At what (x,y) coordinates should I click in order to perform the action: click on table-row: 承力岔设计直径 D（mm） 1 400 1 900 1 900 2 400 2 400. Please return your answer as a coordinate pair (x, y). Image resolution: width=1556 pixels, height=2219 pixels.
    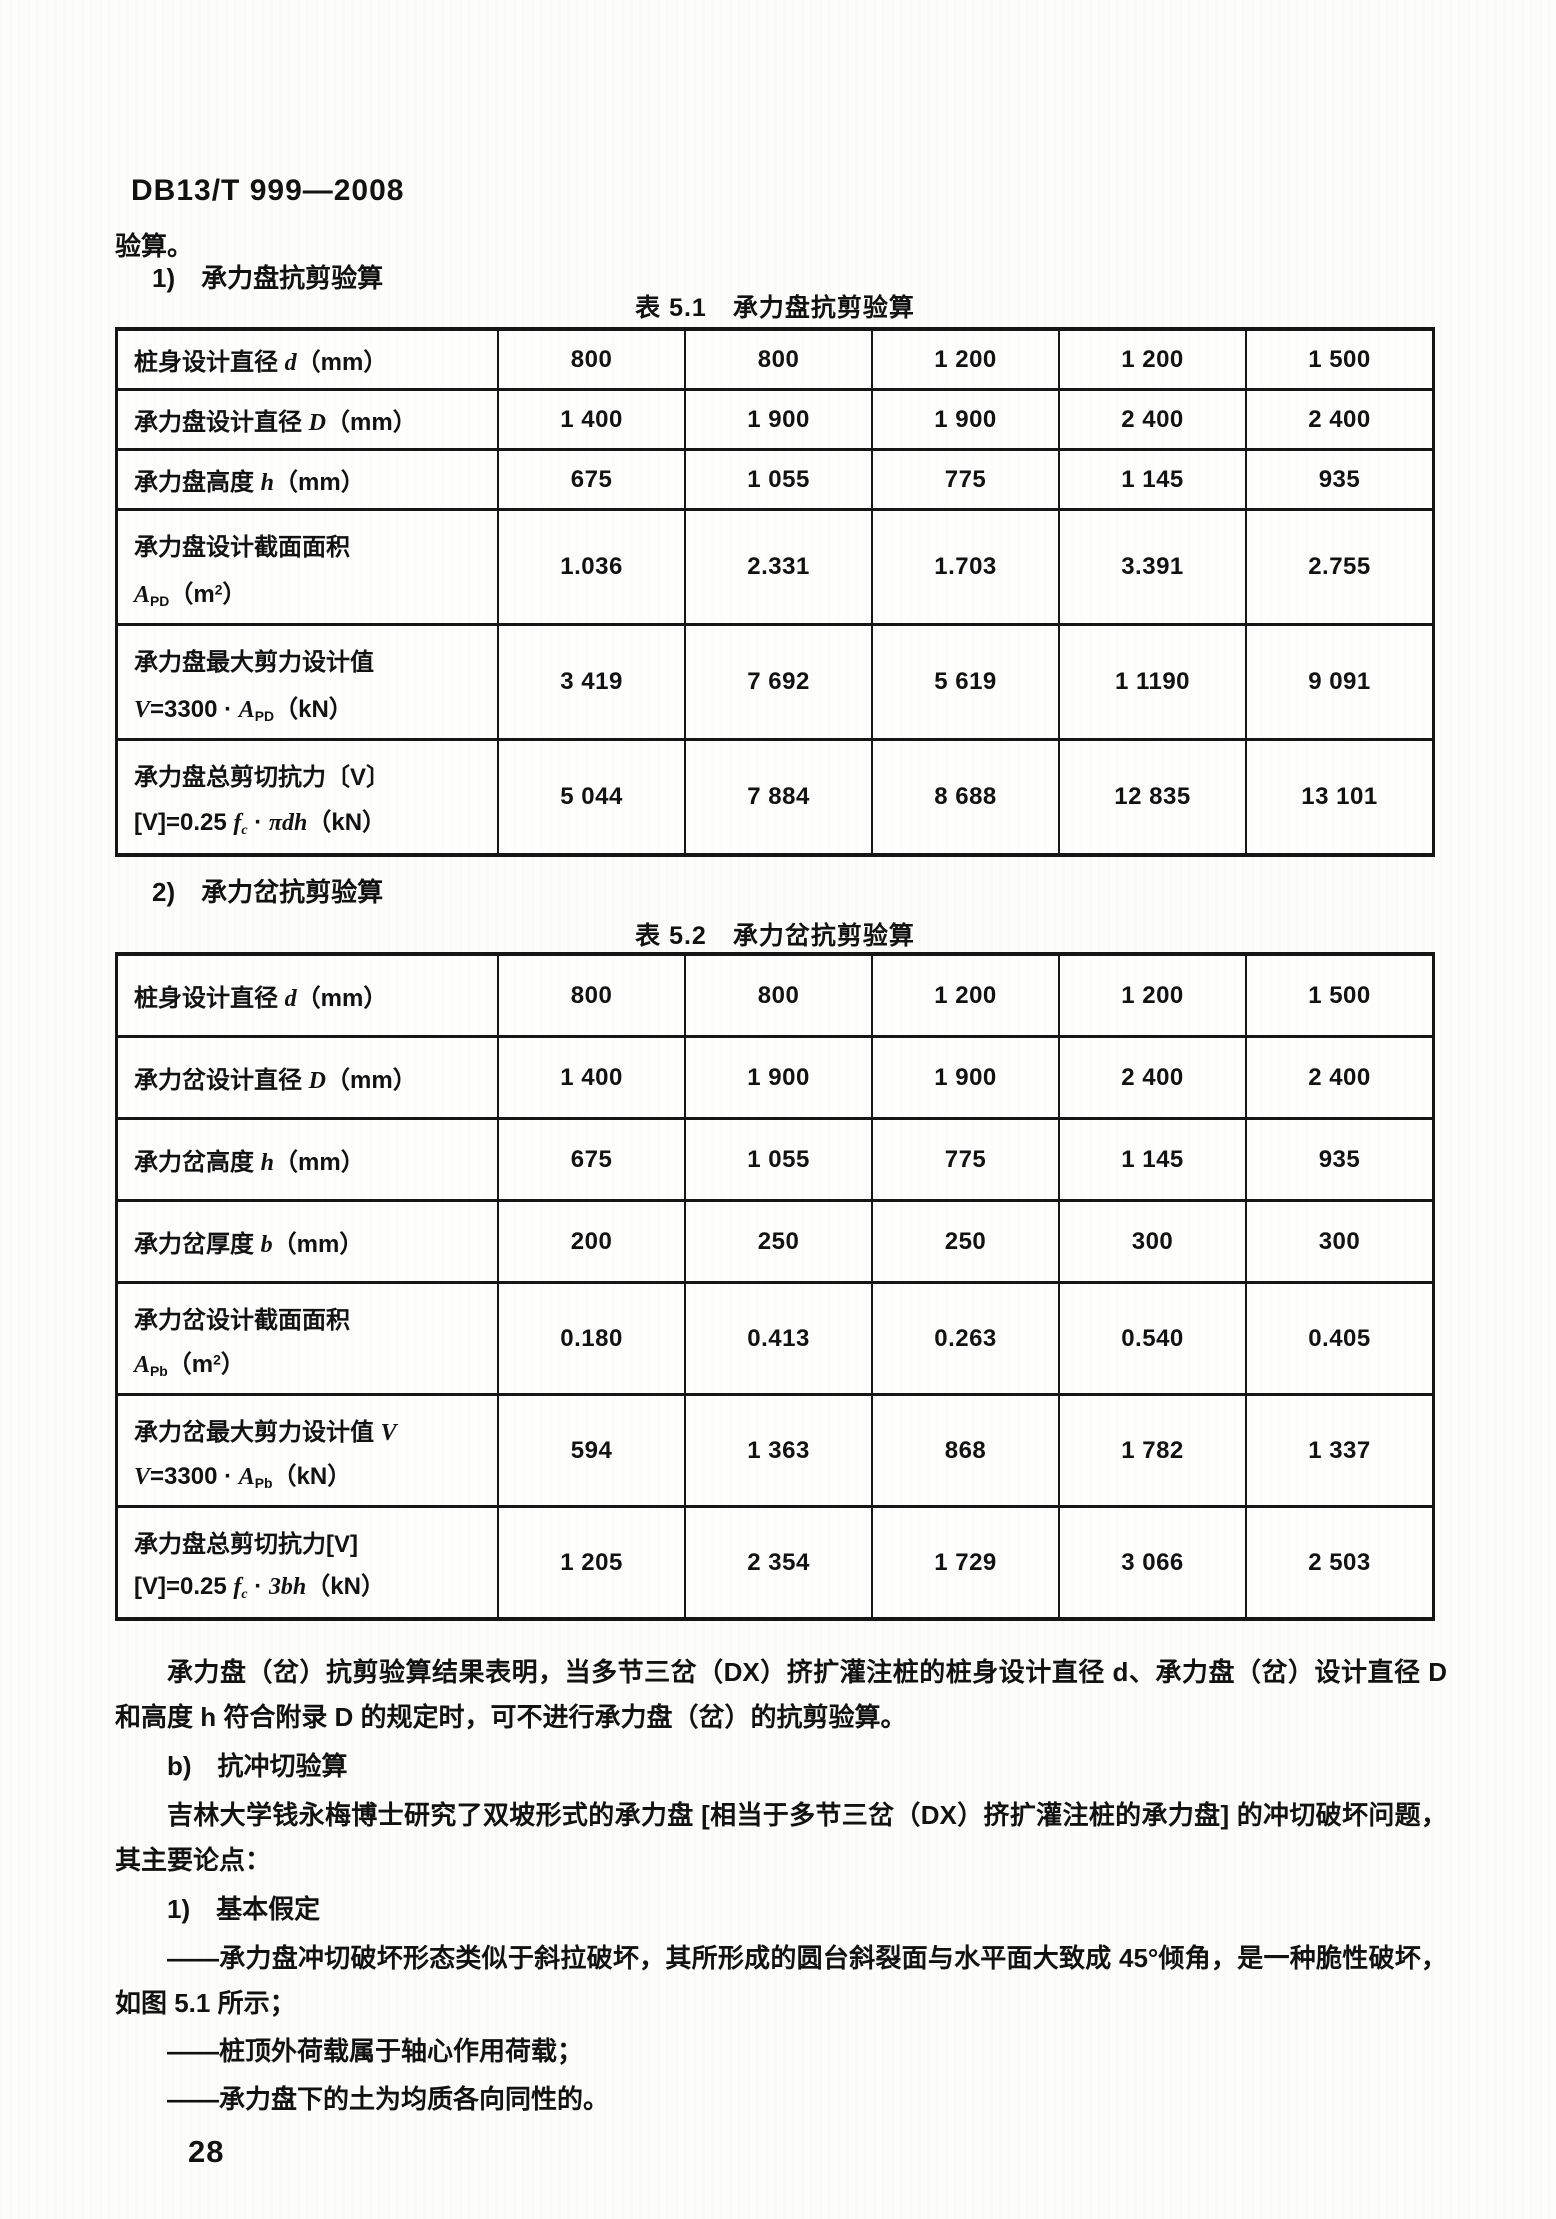
    Looking at the image, I should click on (775, 1079).